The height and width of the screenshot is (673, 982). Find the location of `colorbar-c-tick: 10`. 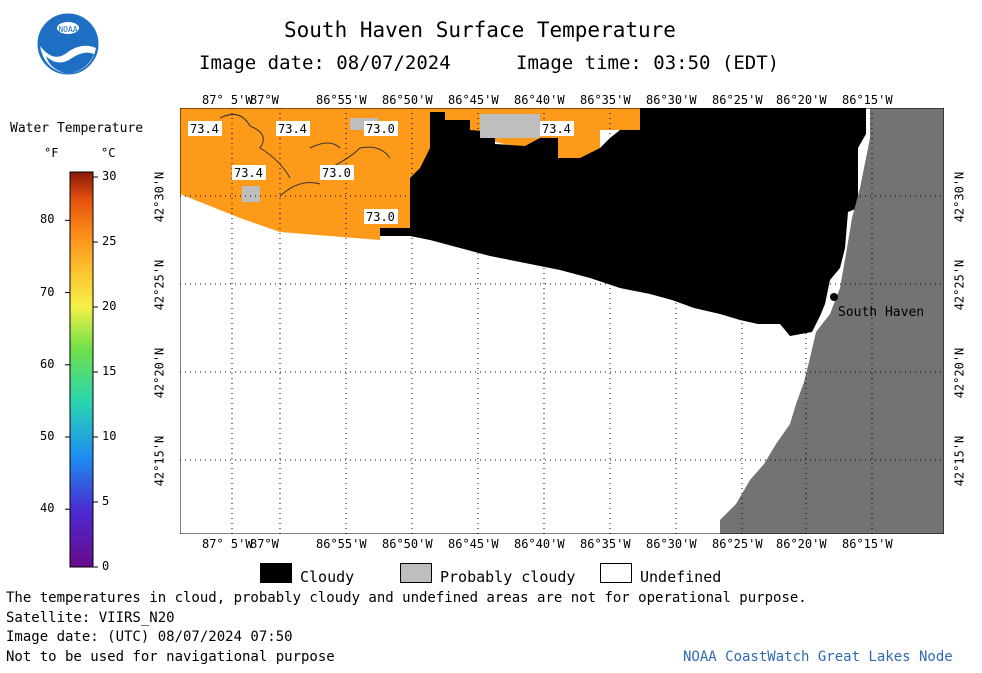

colorbar-c-tick: 10 is located at coordinates (109, 436).